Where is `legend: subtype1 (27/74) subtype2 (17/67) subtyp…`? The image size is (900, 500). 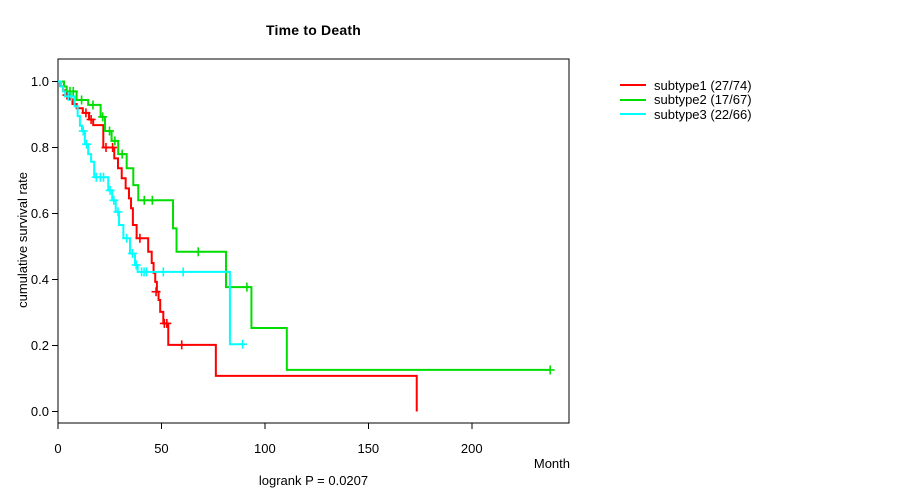 legend: subtype1 (27/74) subtype2 (17/67) subtyp… is located at coordinates (686, 100).